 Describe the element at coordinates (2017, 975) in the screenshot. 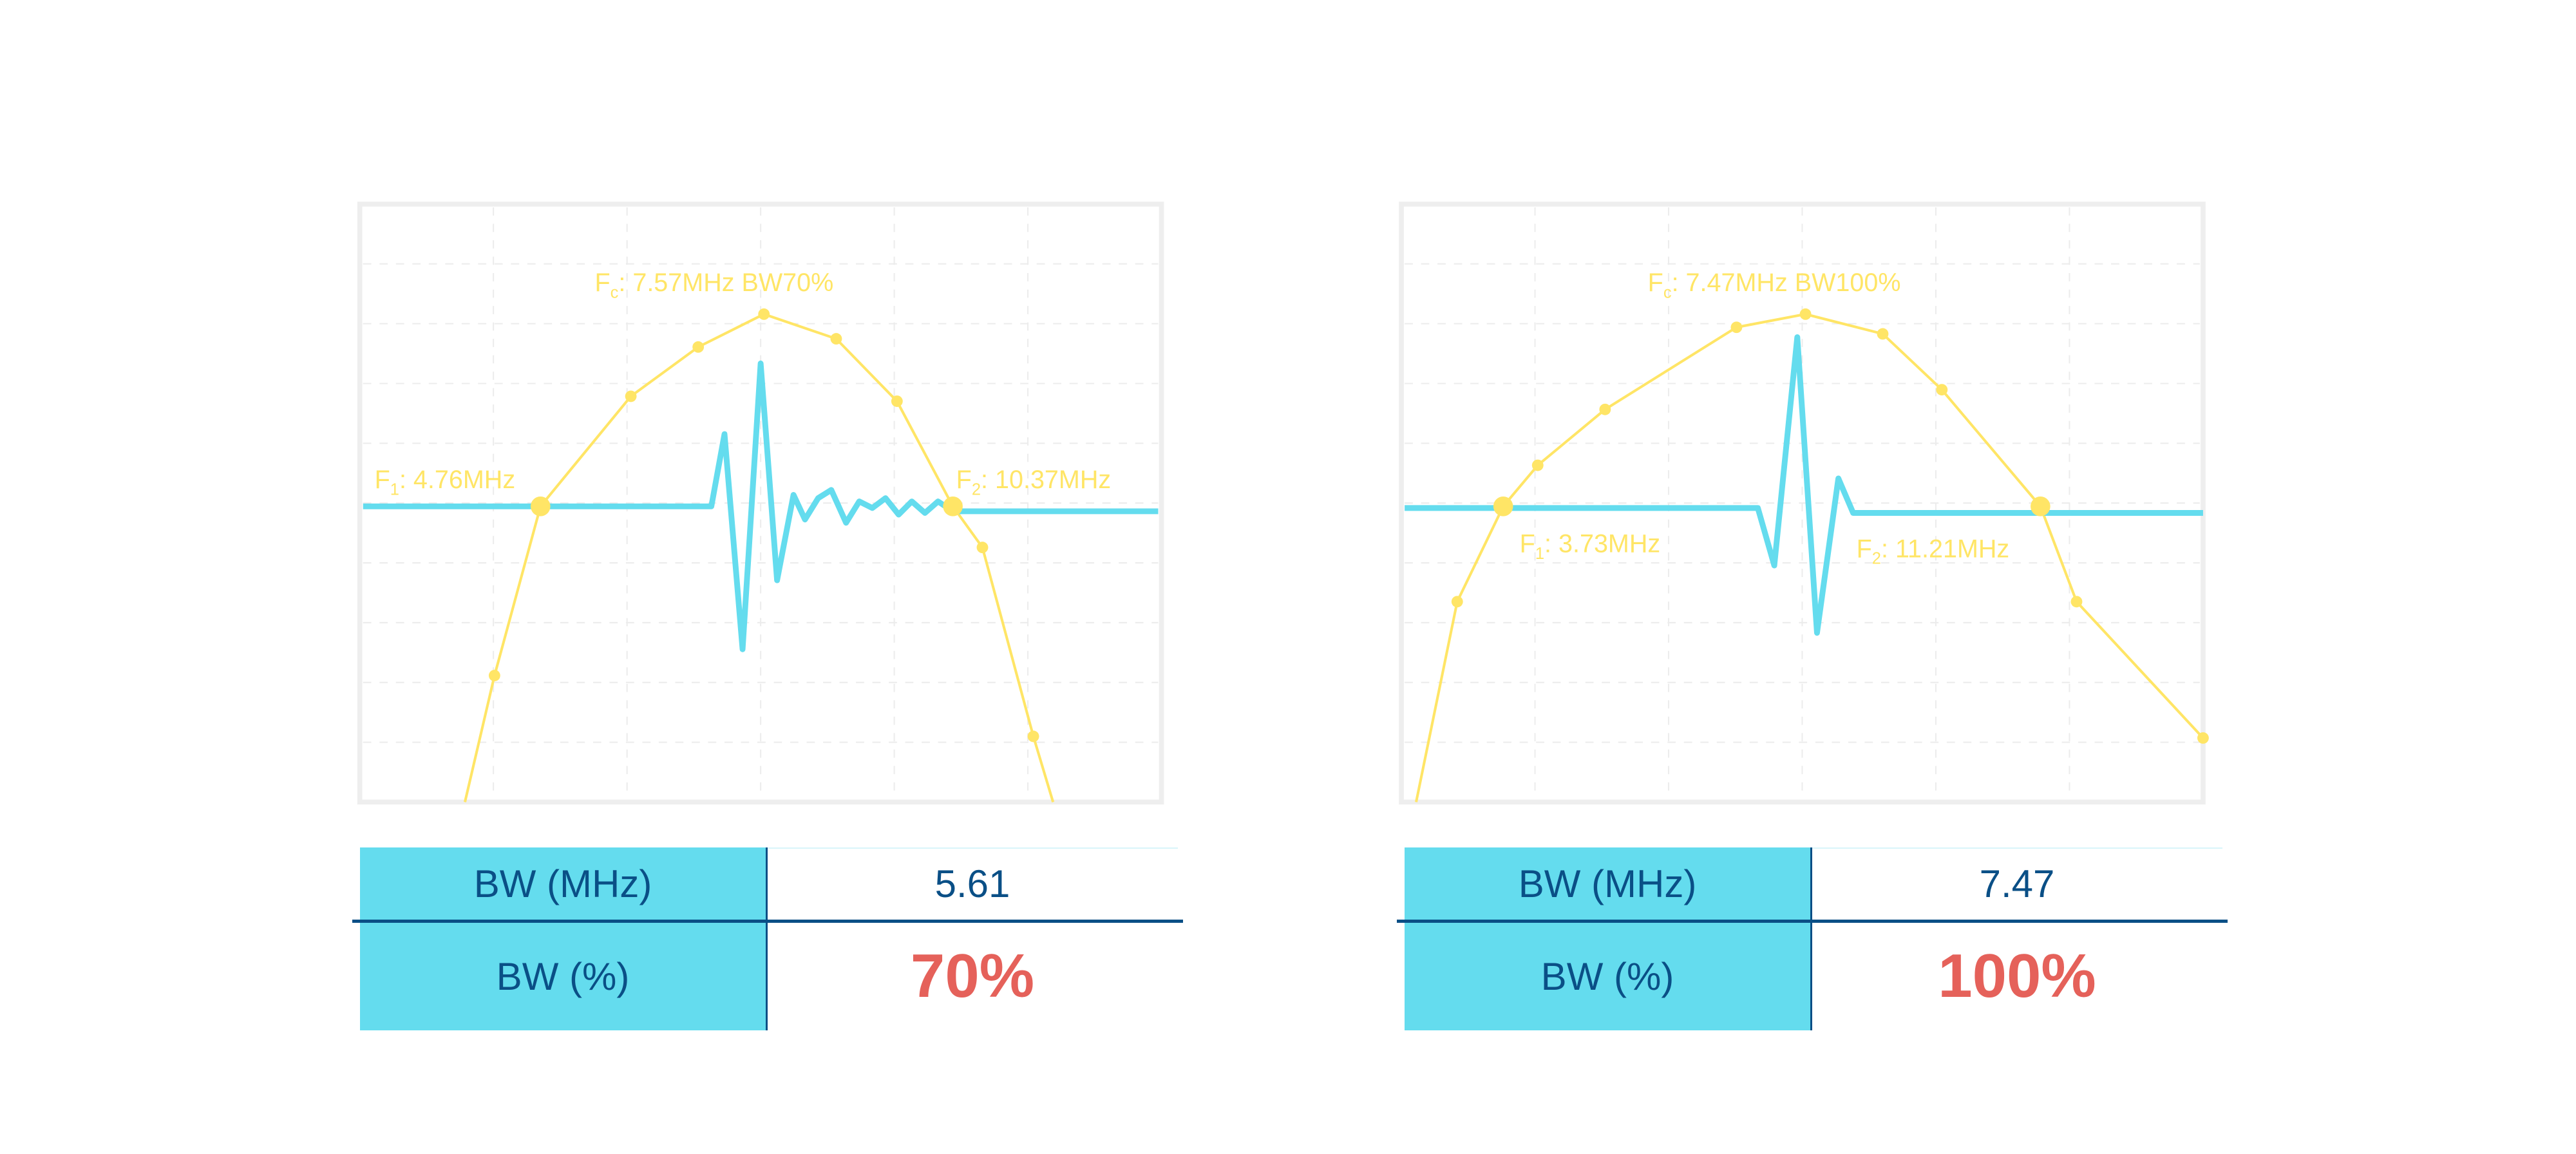

I see `bw-percent-value: 100%` at that location.